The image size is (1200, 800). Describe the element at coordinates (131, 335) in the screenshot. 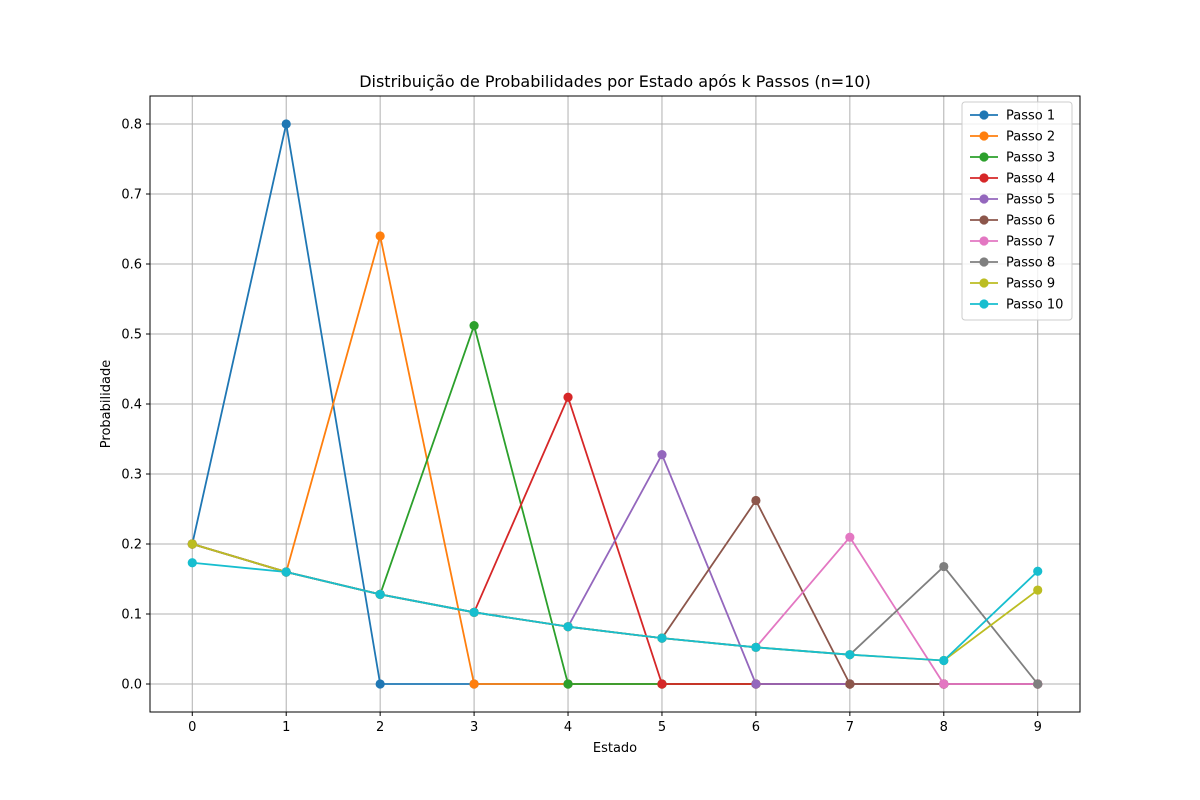

I see `y-tick-label: 0.5` at that location.